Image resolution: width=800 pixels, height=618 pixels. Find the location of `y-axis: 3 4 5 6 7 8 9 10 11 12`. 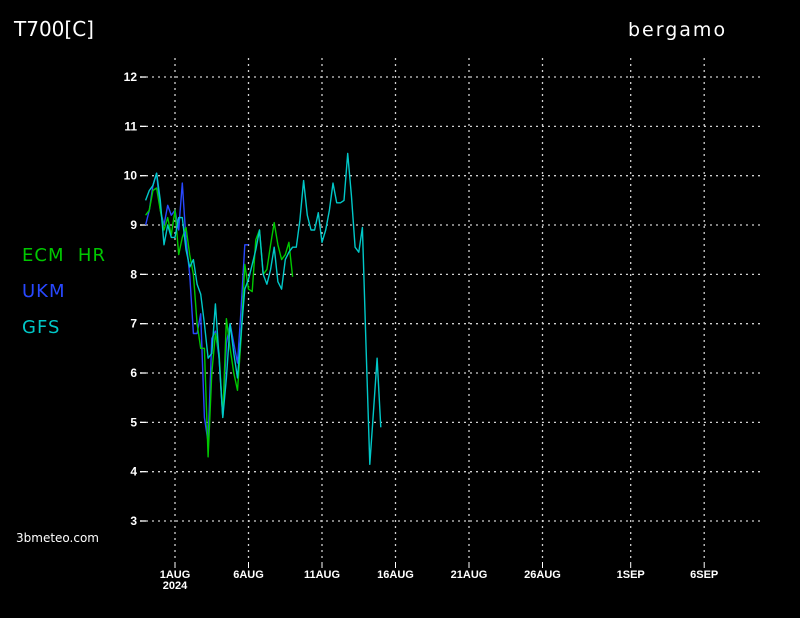

y-axis: 3 4 5 6 7 8 9 10 11 12 is located at coordinates (135, 299).